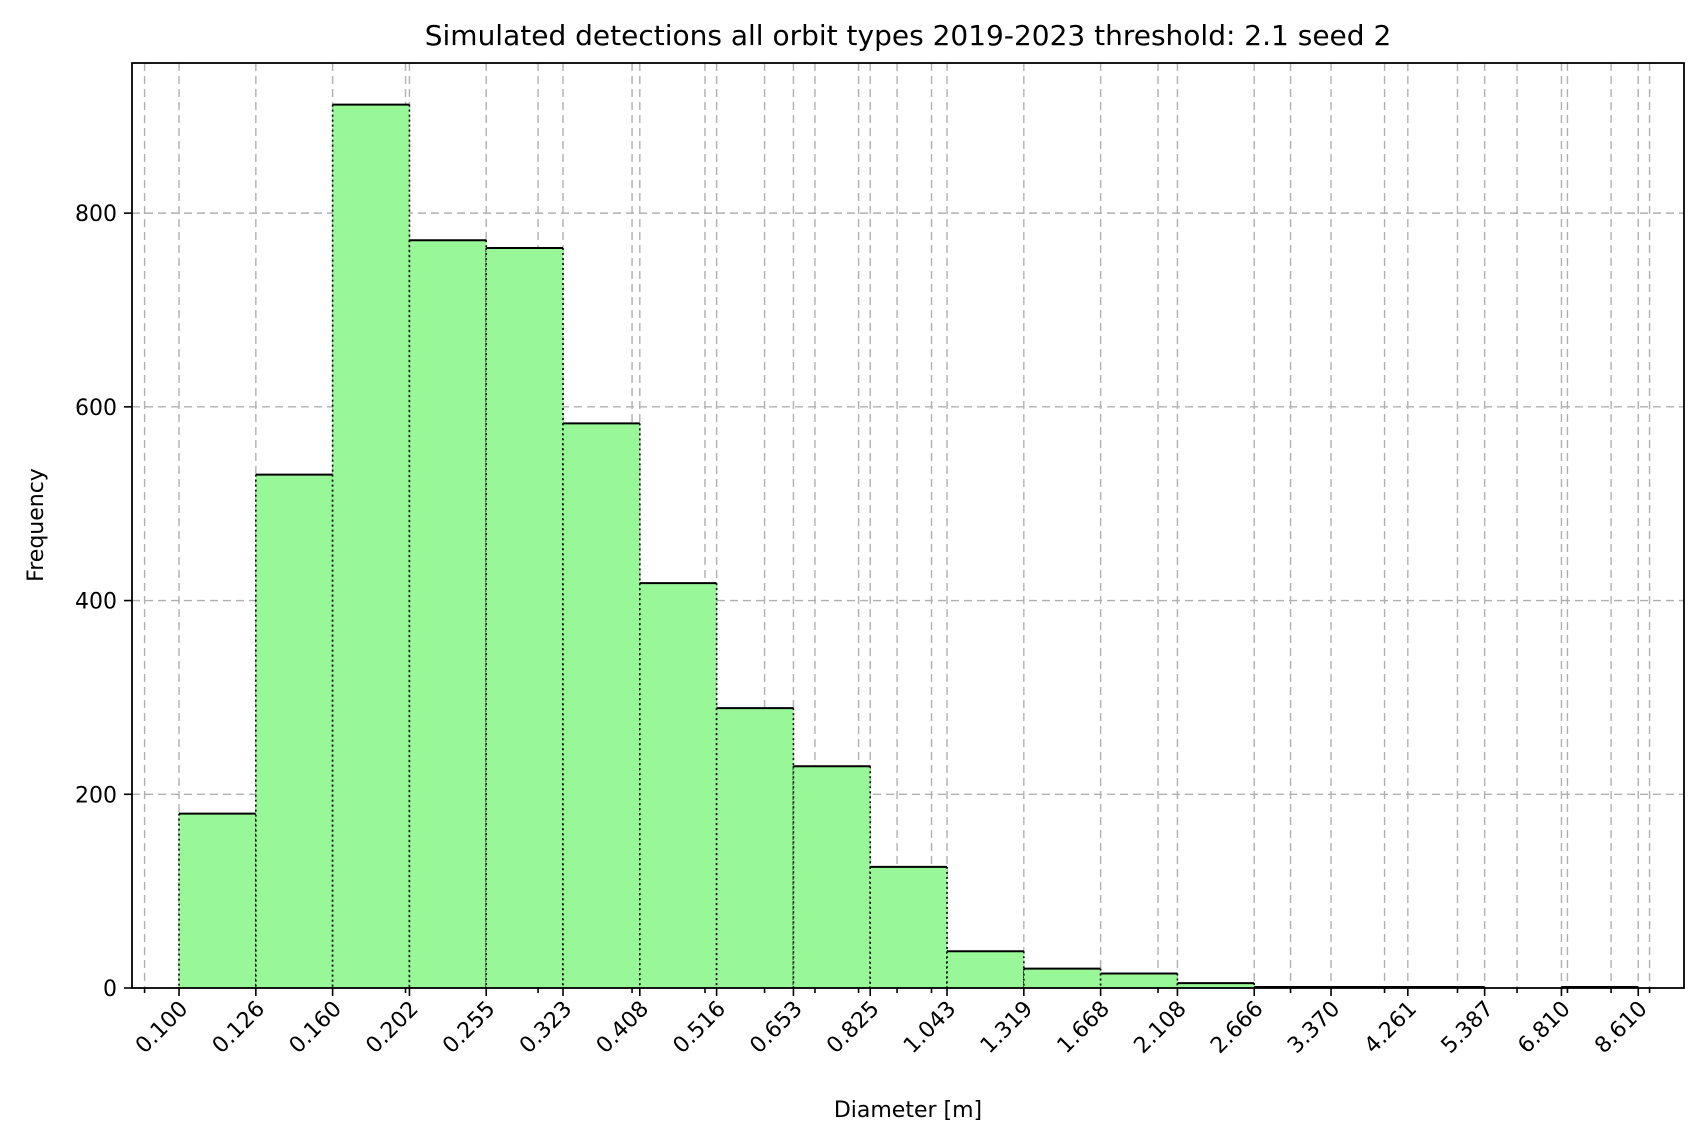 Image resolution: width=1701 pixels, height=1141 pixels. Describe the element at coordinates (36, 525) in the screenshot. I see `y-axis-label: Frequency` at that location.